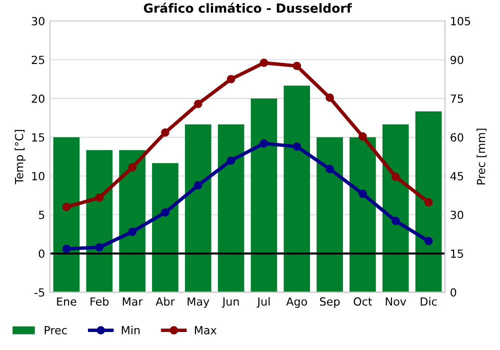  What do you see at coordinates (55, 330) in the screenshot?
I see `legend-label: Prec` at bounding box center [55, 330].